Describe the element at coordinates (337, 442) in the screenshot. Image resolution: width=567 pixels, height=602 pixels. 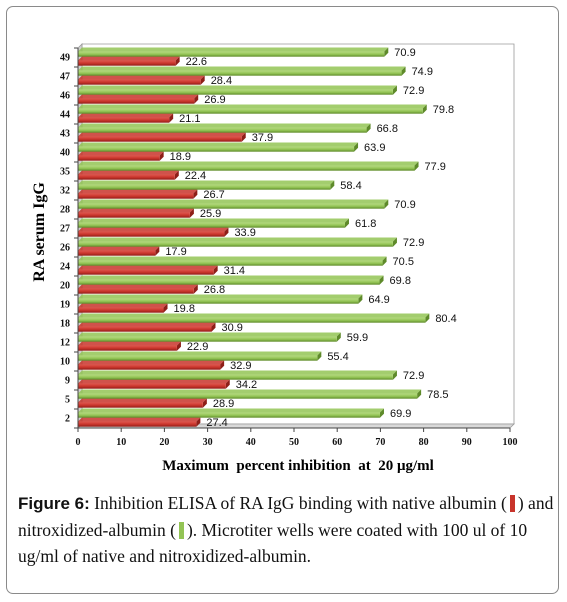
I see `x-tick-label-60: 60` at that location.